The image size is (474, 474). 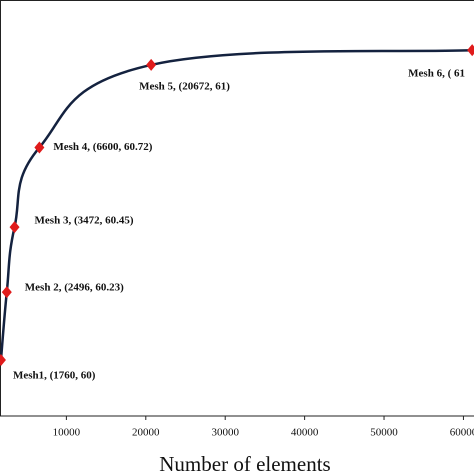 What do you see at coordinates (184, 86) in the screenshot?
I see `annotation: Mesh 5, (20672, 61)` at bounding box center [184, 86].